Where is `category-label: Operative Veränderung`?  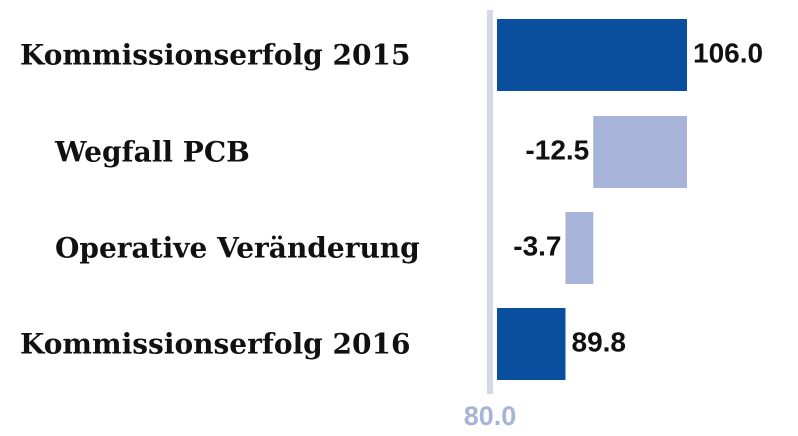
category-label: Operative Veränderung is located at coordinates (237, 248).